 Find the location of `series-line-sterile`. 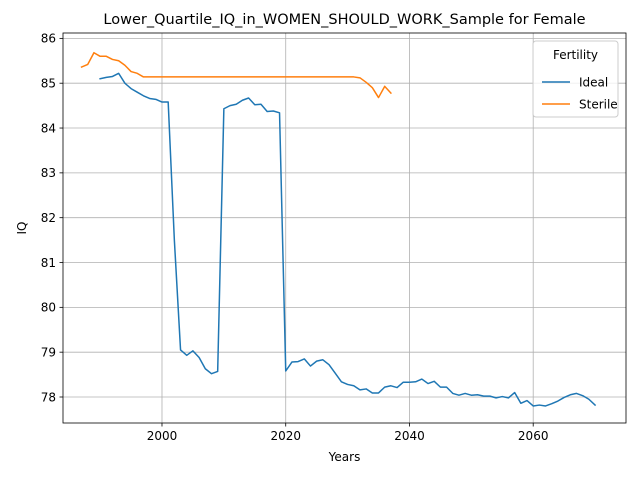

series-line-sterile is located at coordinates (236, 75).